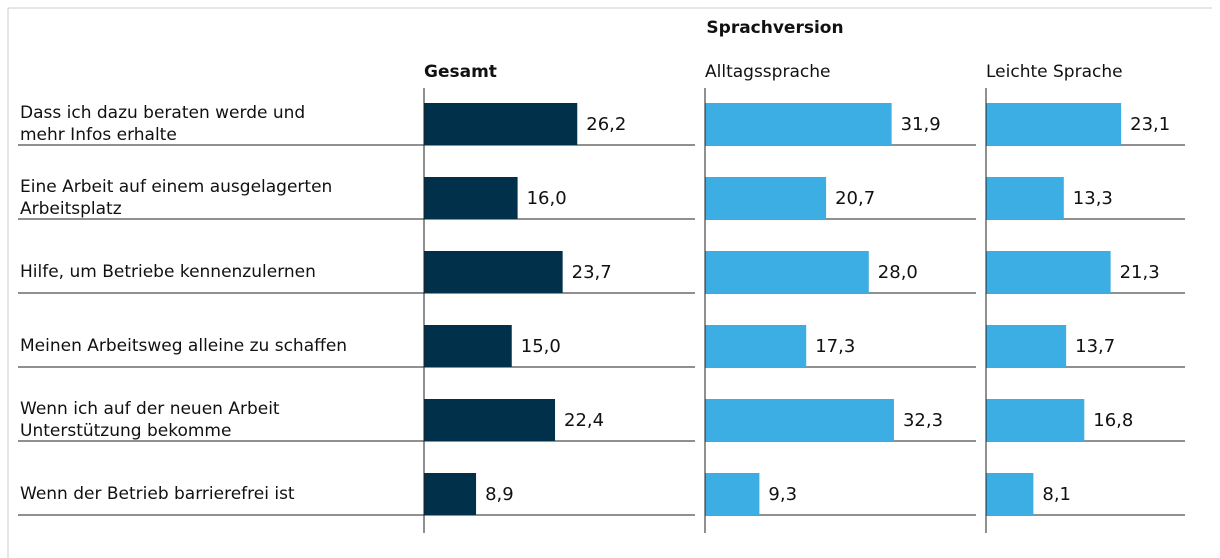 The height and width of the screenshot is (558, 1220). Describe the element at coordinates (1150, 124) in the screenshot. I see `value-label: 23,1` at that location.